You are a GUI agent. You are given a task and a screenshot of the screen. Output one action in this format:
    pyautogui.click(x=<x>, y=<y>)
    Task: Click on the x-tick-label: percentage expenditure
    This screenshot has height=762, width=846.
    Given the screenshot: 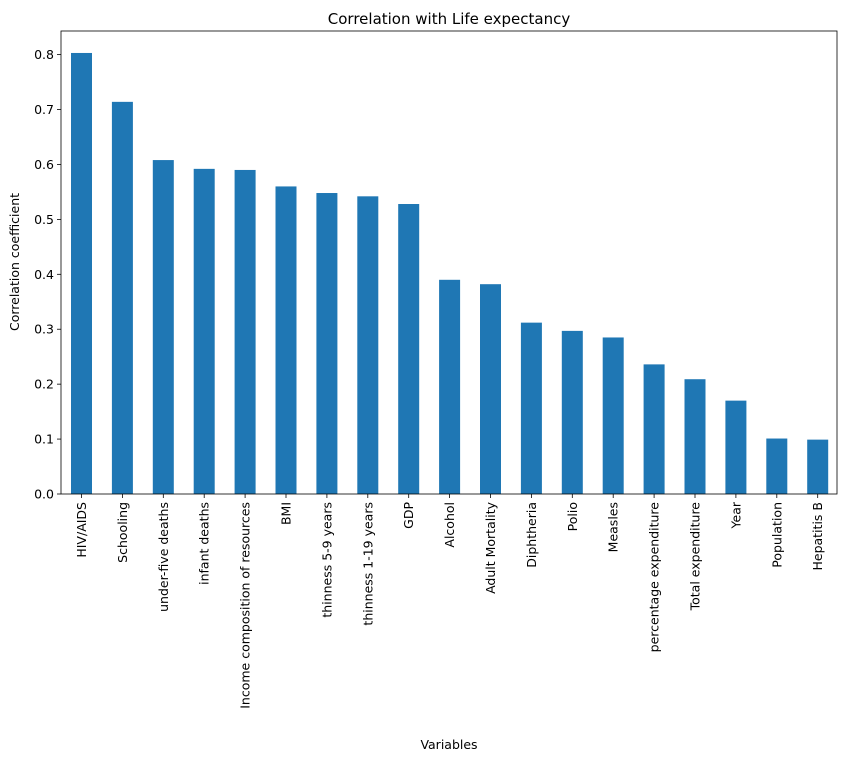 What is the action you would take?
    pyautogui.click(x=654, y=577)
    